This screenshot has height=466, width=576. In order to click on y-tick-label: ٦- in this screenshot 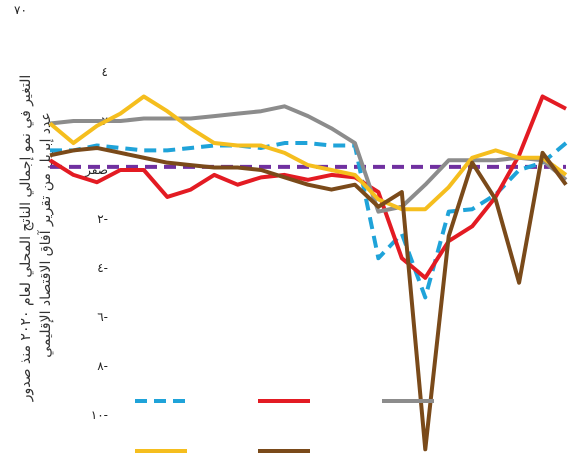, I will do `click(102, 317)`.